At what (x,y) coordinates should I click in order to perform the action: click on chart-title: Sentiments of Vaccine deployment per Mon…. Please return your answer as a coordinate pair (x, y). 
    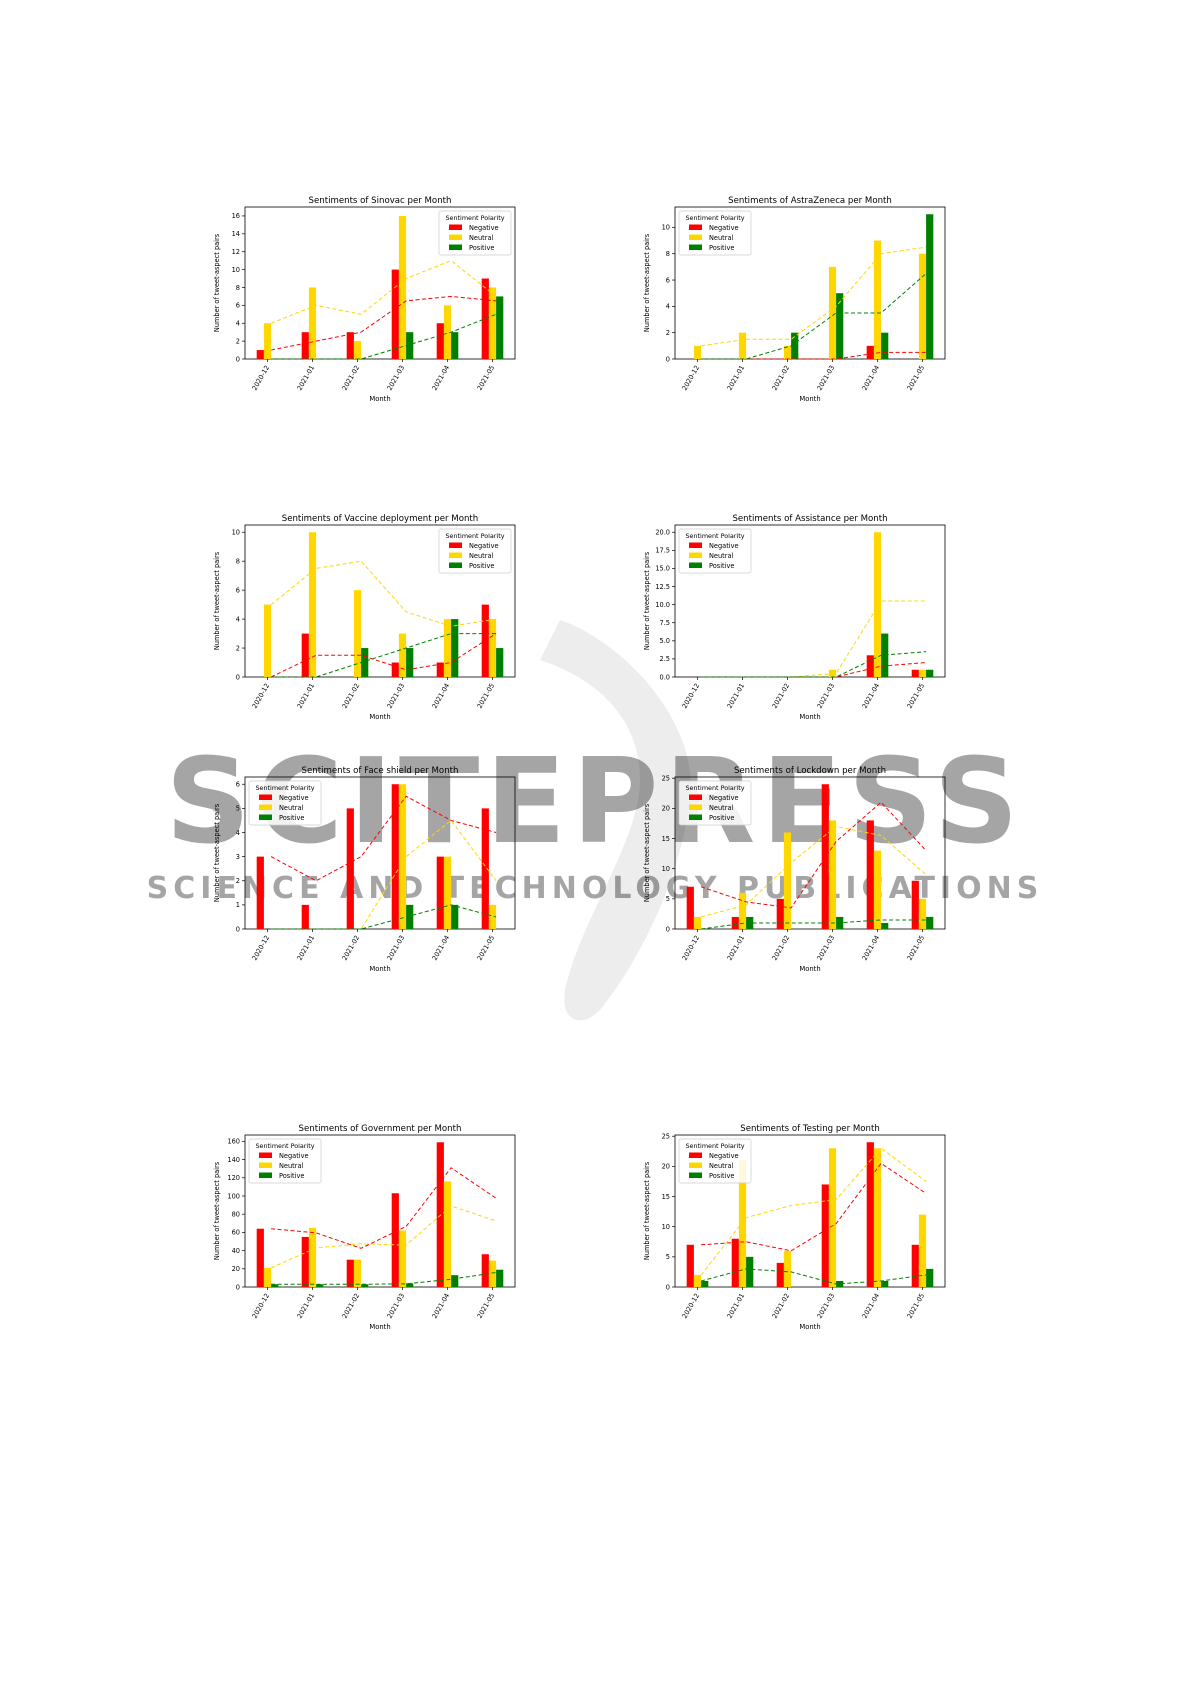
    Looking at the image, I should click on (380, 519).